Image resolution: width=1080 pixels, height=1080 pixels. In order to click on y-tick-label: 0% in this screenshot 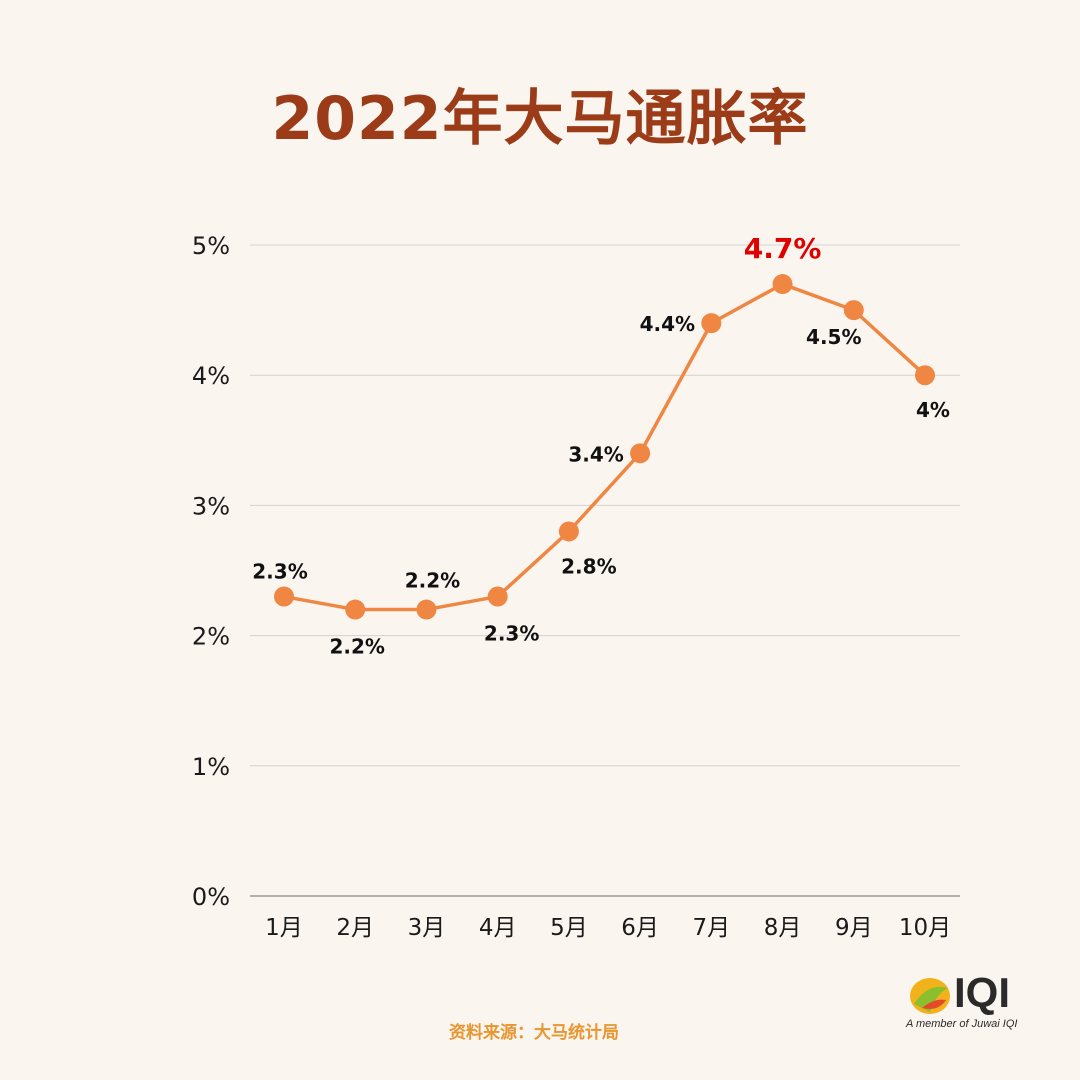, I will do `click(211, 897)`.